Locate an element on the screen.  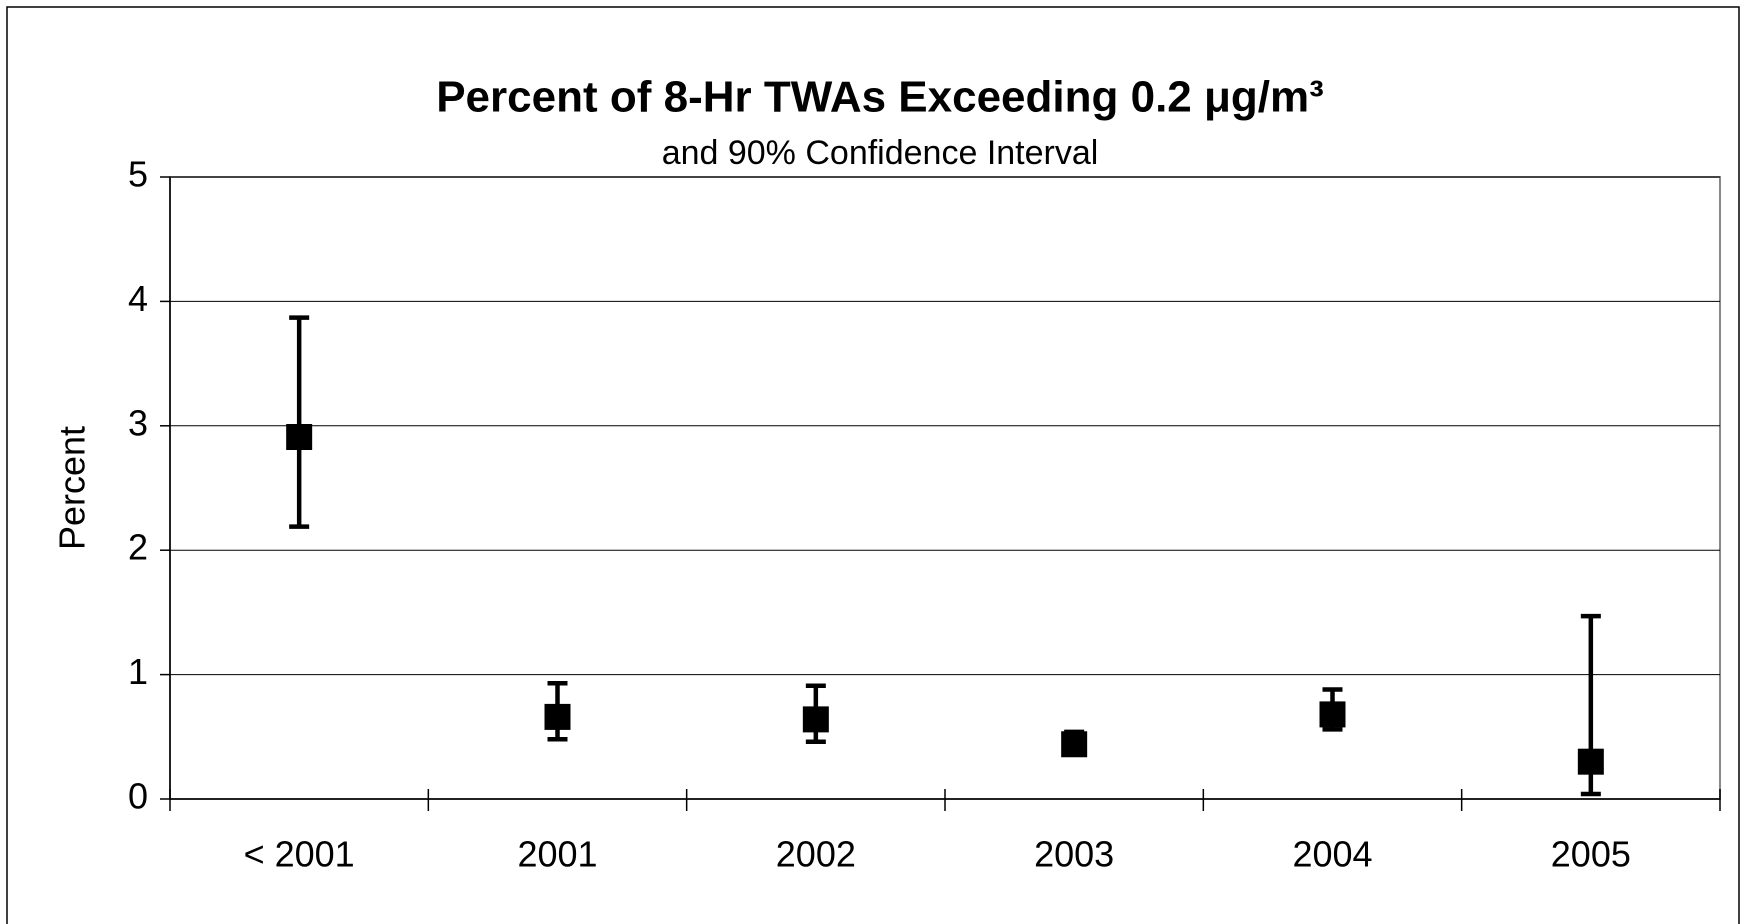
x-tick-label: 2005 is located at coordinates (1591, 854).